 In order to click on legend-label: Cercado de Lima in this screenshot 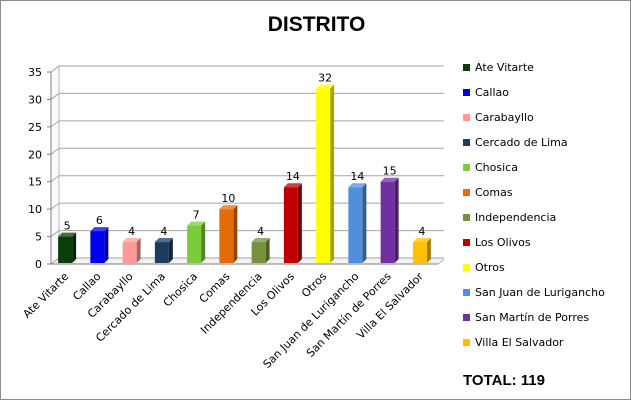, I will do `click(521, 142)`.